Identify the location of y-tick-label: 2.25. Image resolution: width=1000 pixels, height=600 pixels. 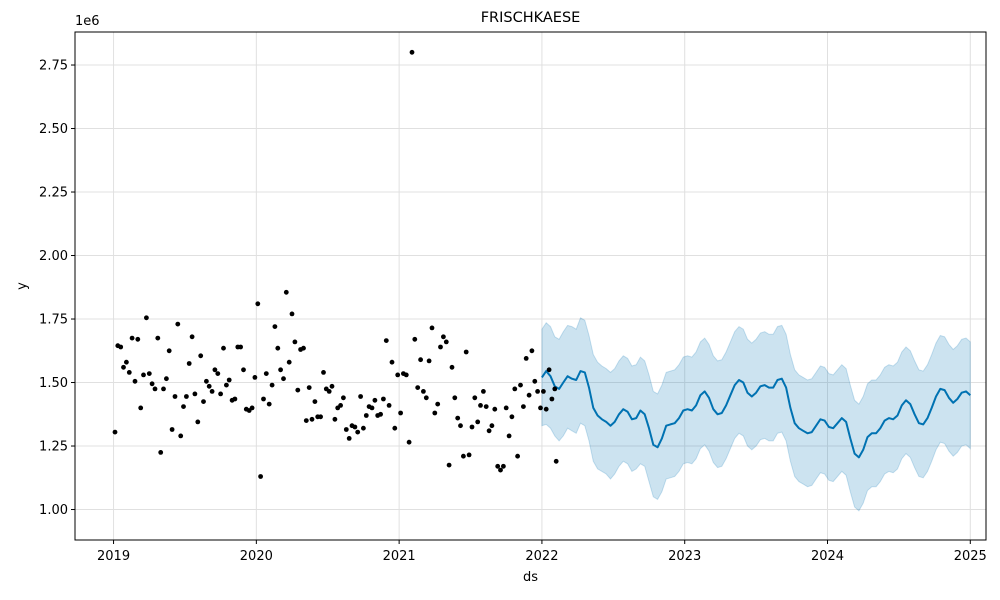
(53, 193).